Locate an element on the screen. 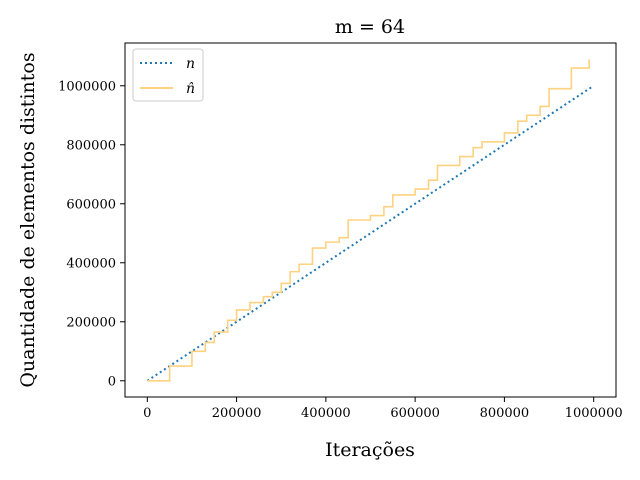 This screenshot has width=640, height=480. y-tick-label: 0 is located at coordinates (112, 381).